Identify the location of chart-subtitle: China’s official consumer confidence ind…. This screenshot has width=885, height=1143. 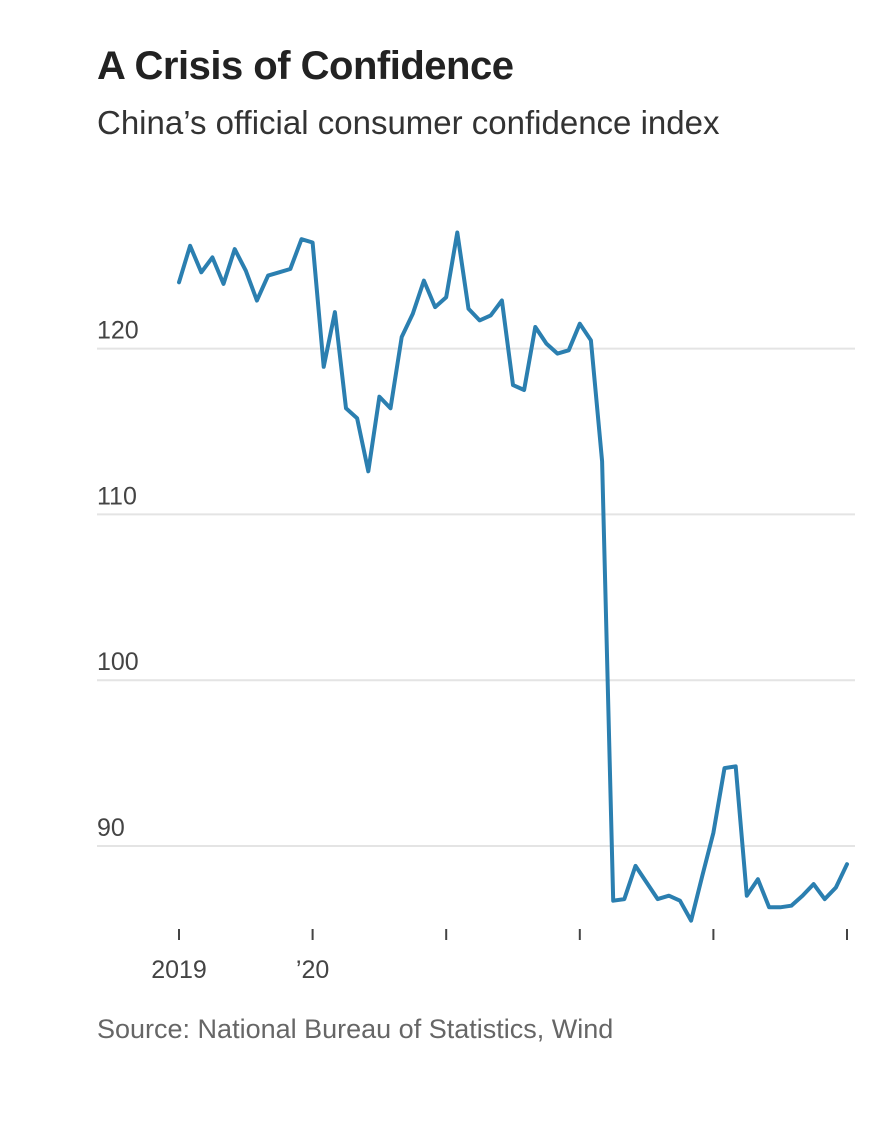
(408, 122).